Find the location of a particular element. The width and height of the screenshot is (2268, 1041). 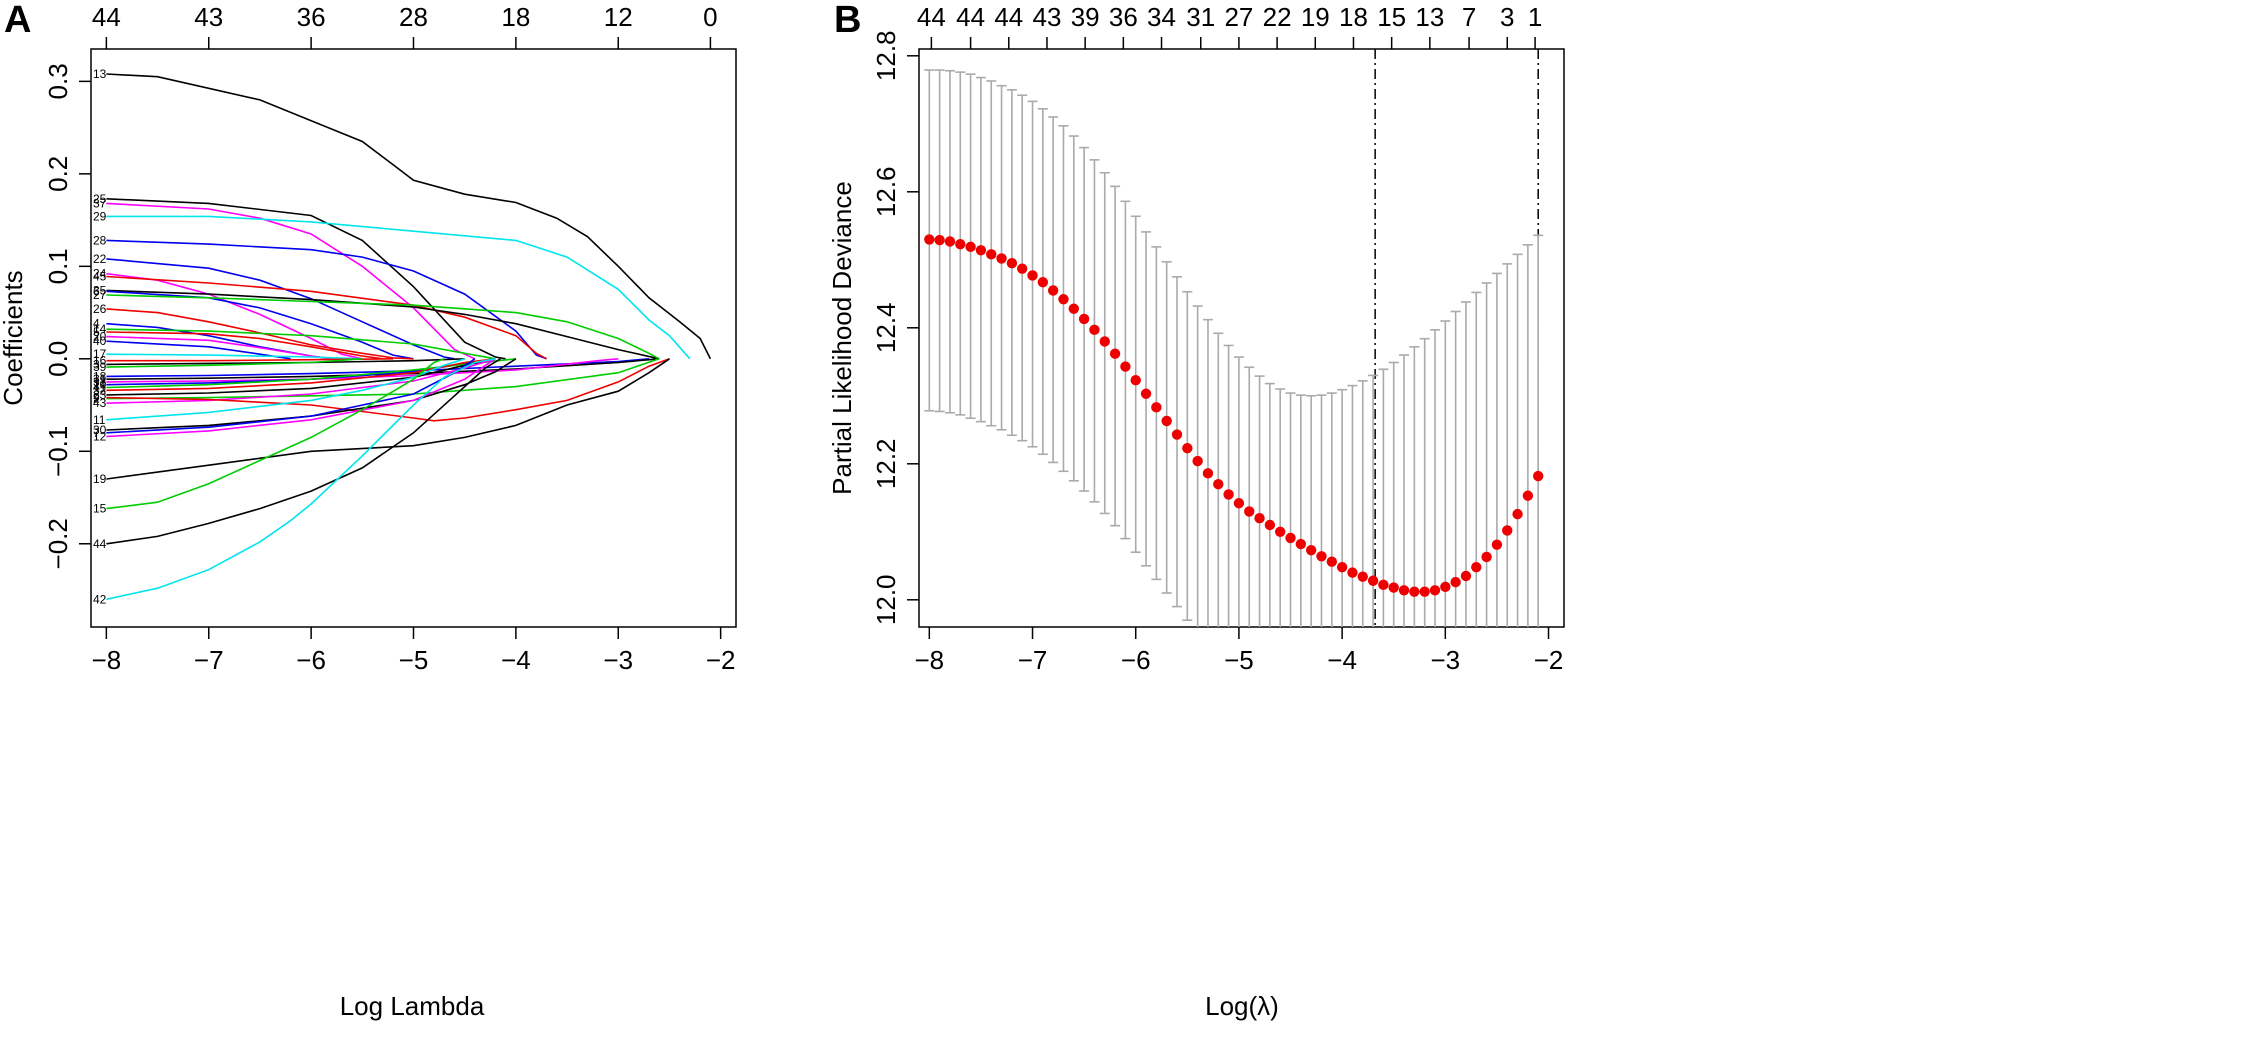

b-y-tick-label: 12.8 is located at coordinates (886, 55).